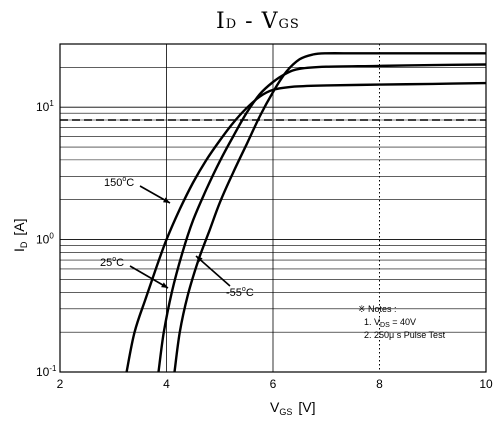 The width and height of the screenshot is (494, 430). I want to click on y-label-main: I, so click(19, 250).